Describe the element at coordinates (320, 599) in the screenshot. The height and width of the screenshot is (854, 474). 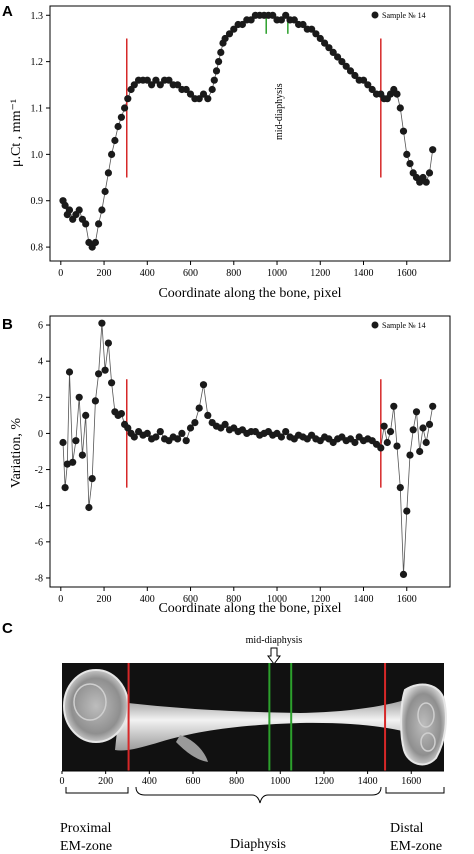
I see `panel-b-x-tick-label: 1200` at that location.